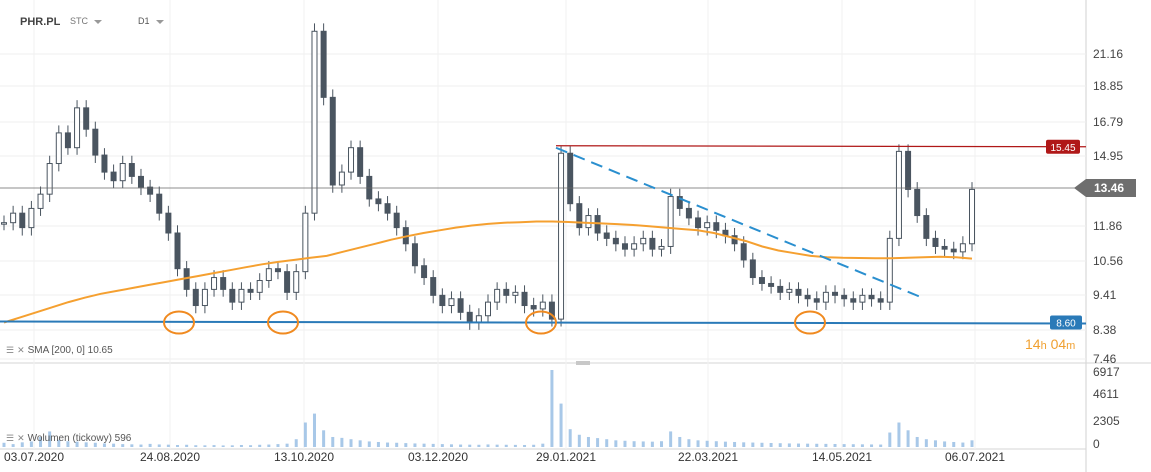 The image size is (1151, 472). Describe the element at coordinates (738, 222) in the screenshot. I see `downtrend-line` at that location.